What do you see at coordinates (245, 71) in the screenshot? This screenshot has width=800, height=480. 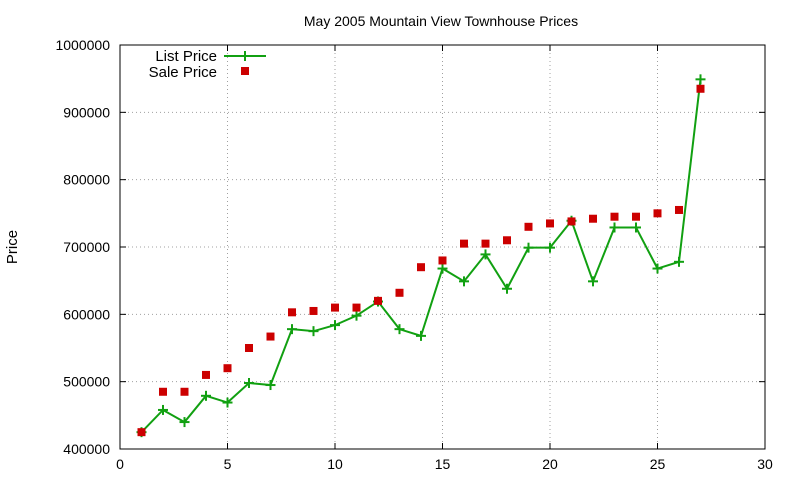 I see `legend-swatch-sale-price` at bounding box center [245, 71].